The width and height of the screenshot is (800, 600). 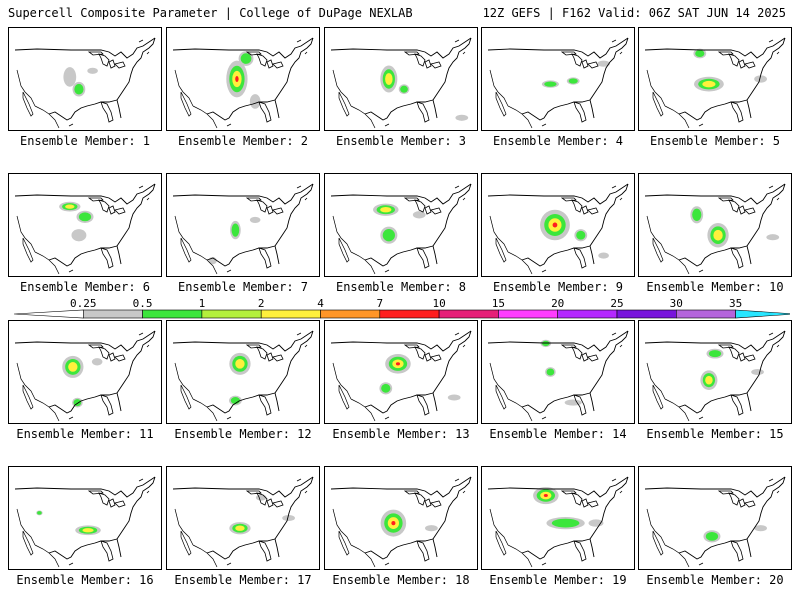 What do you see at coordinates (558, 434) in the screenshot?
I see `ensemble-member-label: Ensemble Member: 14` at bounding box center [558, 434].